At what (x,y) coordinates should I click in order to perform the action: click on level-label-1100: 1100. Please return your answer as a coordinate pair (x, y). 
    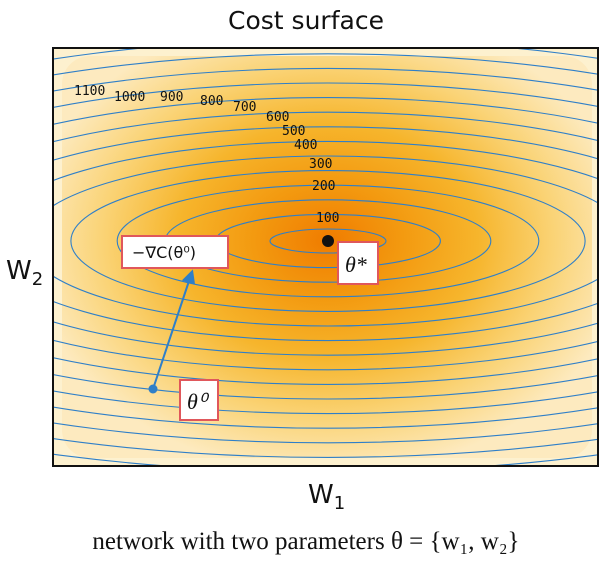
    Looking at the image, I should click on (89, 91).